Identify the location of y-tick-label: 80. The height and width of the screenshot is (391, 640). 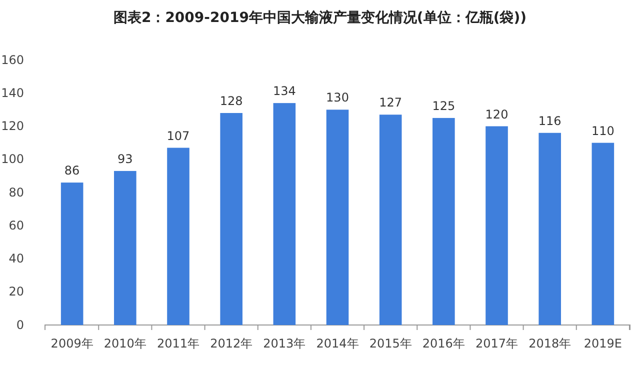
(16, 192).